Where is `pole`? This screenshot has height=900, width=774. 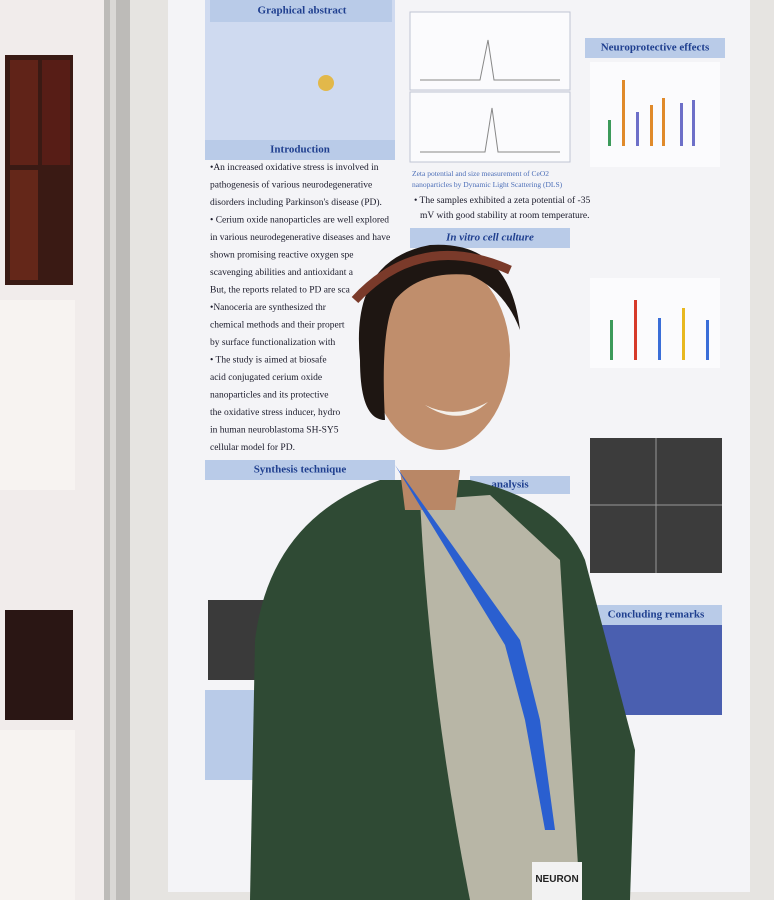 pole is located at coordinates (117, 450).